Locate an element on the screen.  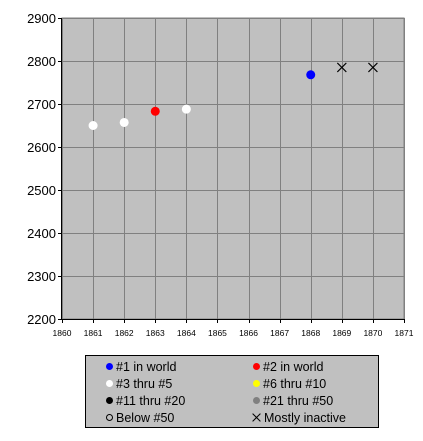
y-tick-label: 2300 is located at coordinates (41, 276).